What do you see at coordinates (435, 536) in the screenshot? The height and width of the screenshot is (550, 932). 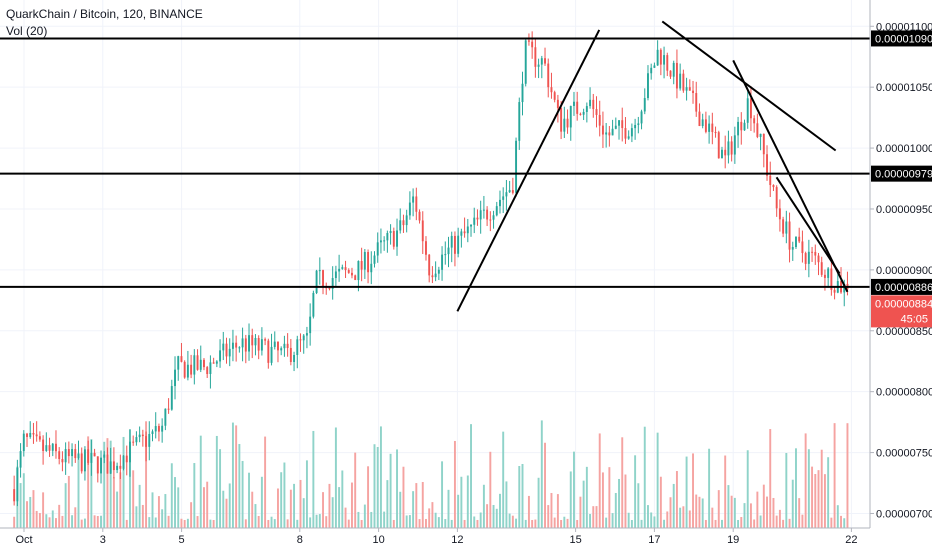 I see `time-axis: Oct 3 5 8 10 12 15 17 19 22` at bounding box center [435, 536].